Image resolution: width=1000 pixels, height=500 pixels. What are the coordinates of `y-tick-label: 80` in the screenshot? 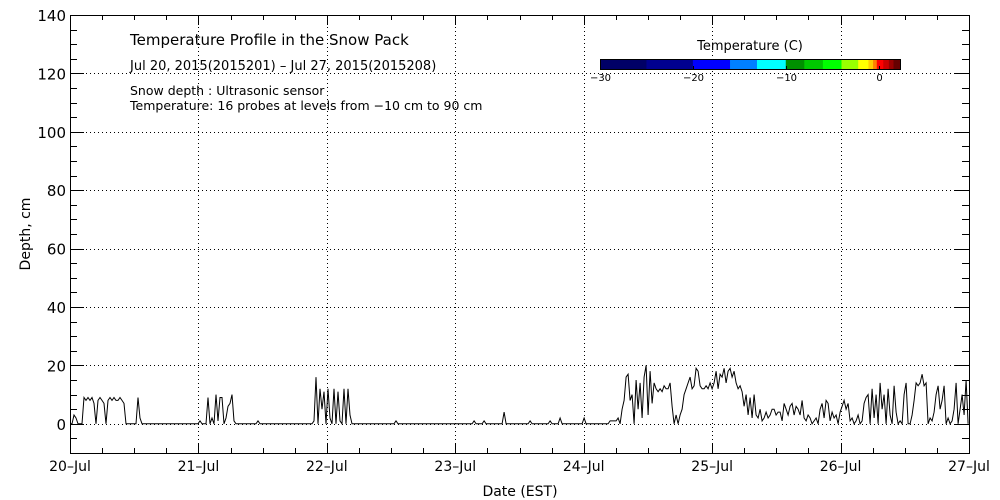 It's located at (56, 191).